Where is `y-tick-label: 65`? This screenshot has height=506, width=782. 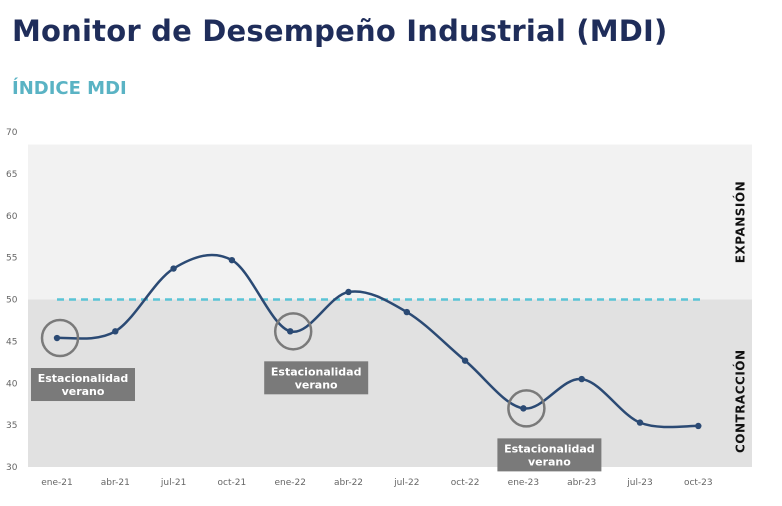
y-tick-label: 65 is located at coordinates (11, 175).